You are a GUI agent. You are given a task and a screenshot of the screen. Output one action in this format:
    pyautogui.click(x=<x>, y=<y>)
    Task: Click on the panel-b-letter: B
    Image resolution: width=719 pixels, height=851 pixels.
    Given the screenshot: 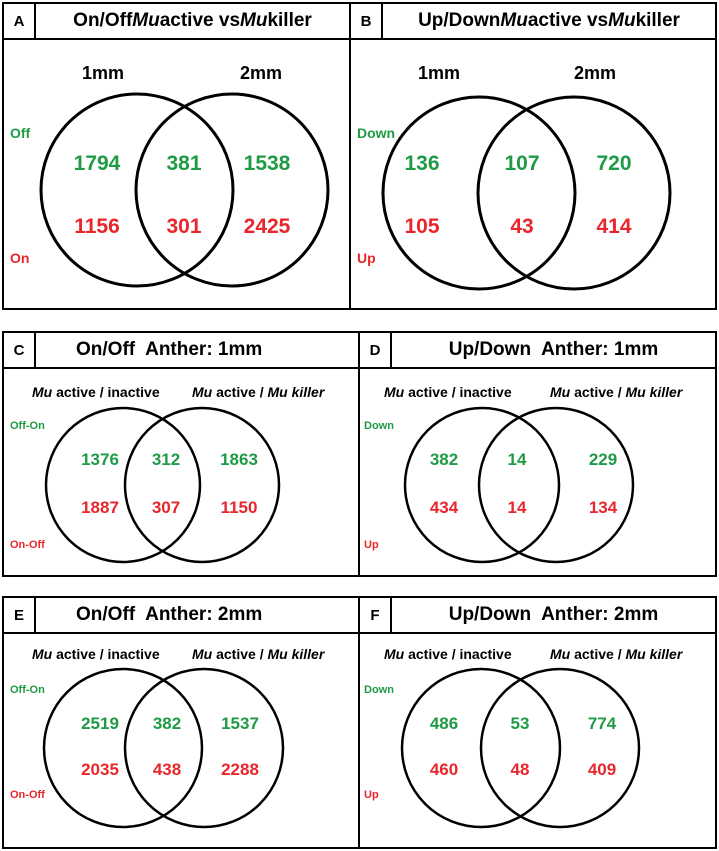 What is the action you would take?
    pyautogui.click(x=367, y=21)
    